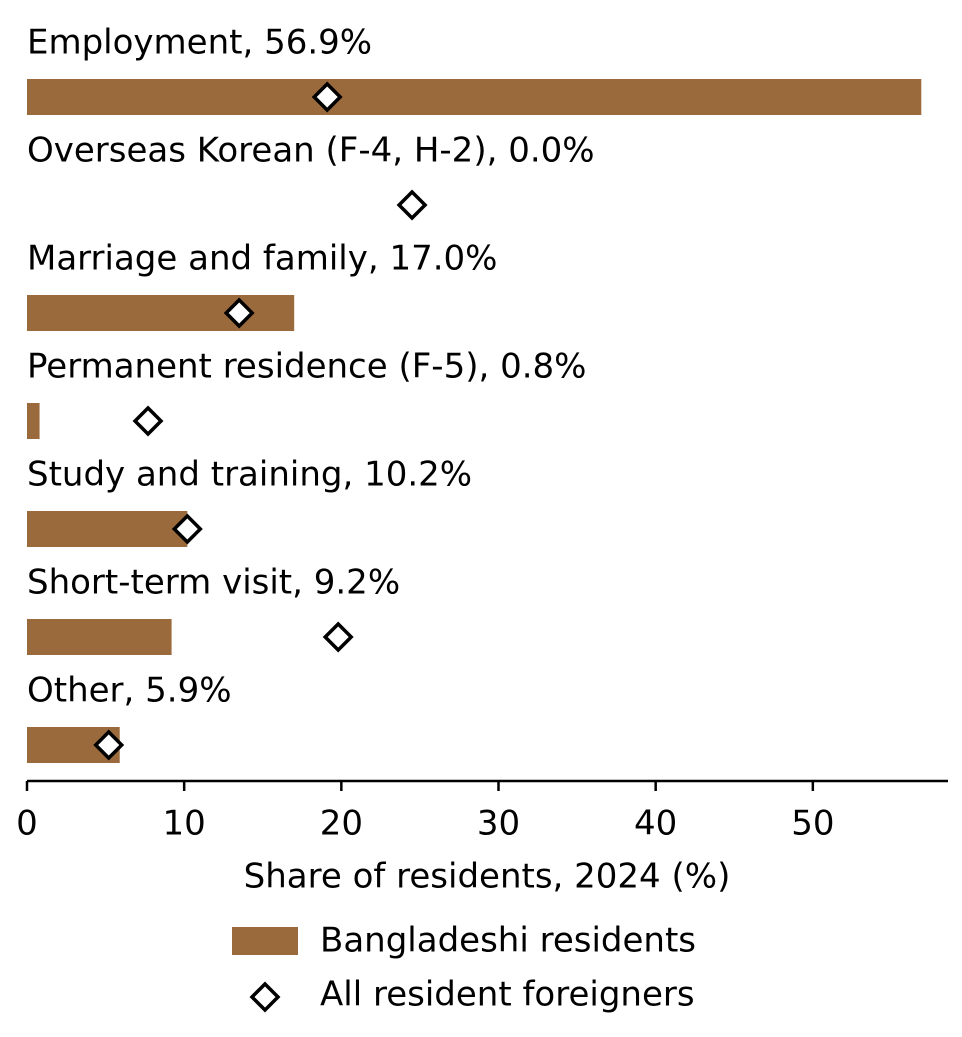 The width and height of the screenshot is (962, 1037). Describe the element at coordinates (262, 259) in the screenshot. I see `category-label: Marriage and family, 17.0%` at that location.